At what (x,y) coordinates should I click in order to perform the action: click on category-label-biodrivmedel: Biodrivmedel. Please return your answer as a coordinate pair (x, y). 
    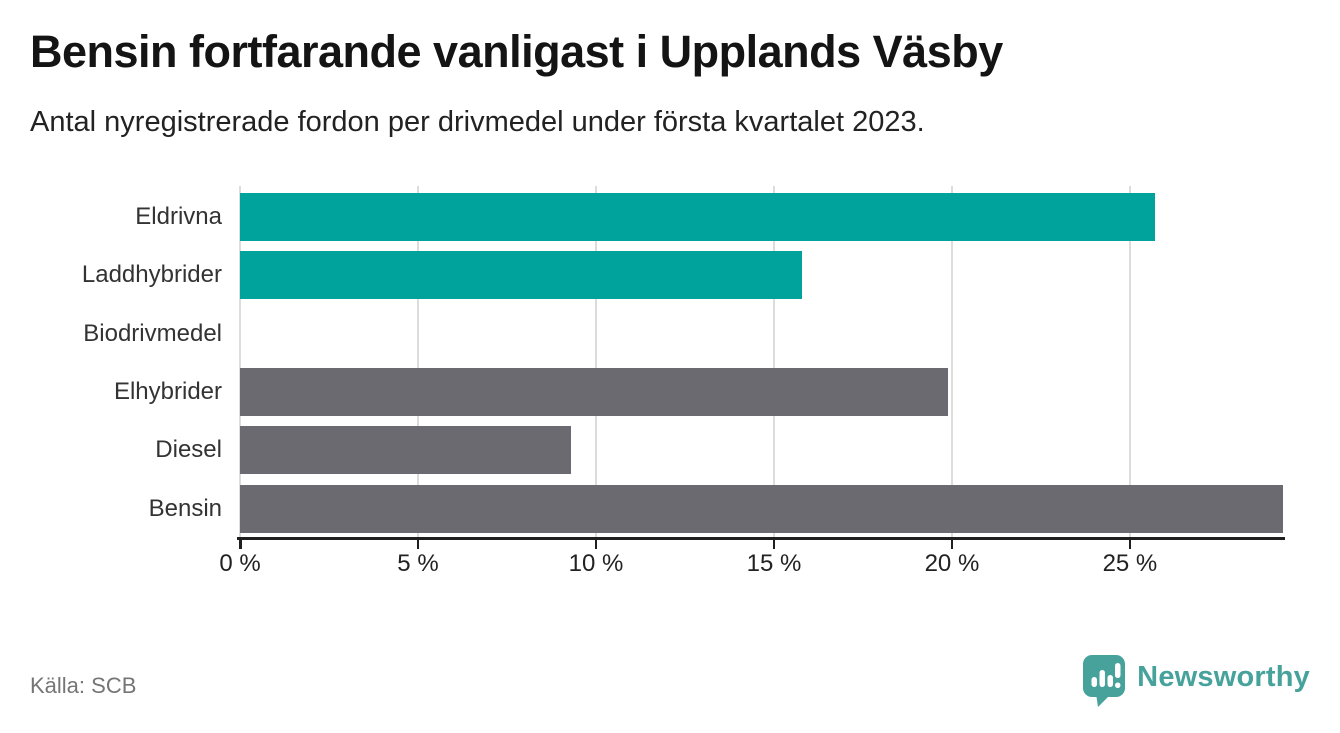
    Looking at the image, I should click on (152, 333).